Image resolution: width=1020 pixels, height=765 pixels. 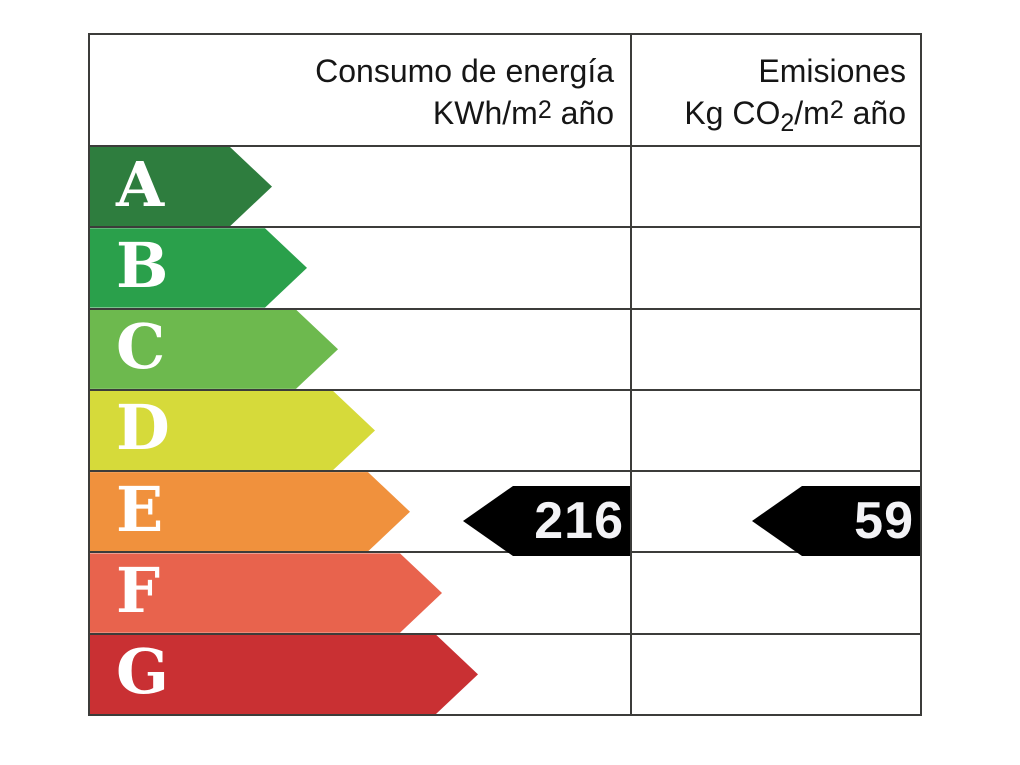 What do you see at coordinates (485, 113) in the screenshot?
I see `consumption-unit-pre: KWh/m` at bounding box center [485, 113].